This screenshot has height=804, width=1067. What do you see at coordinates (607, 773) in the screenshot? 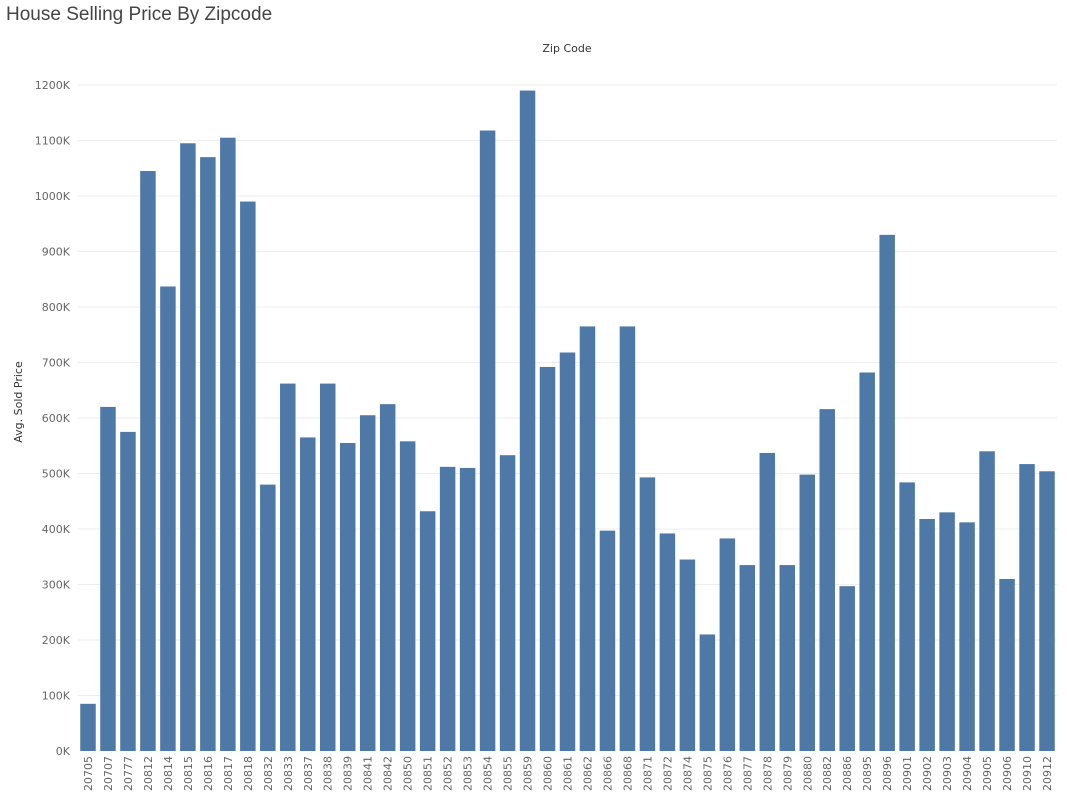
I see `x-tick-label: 20866` at bounding box center [607, 773].